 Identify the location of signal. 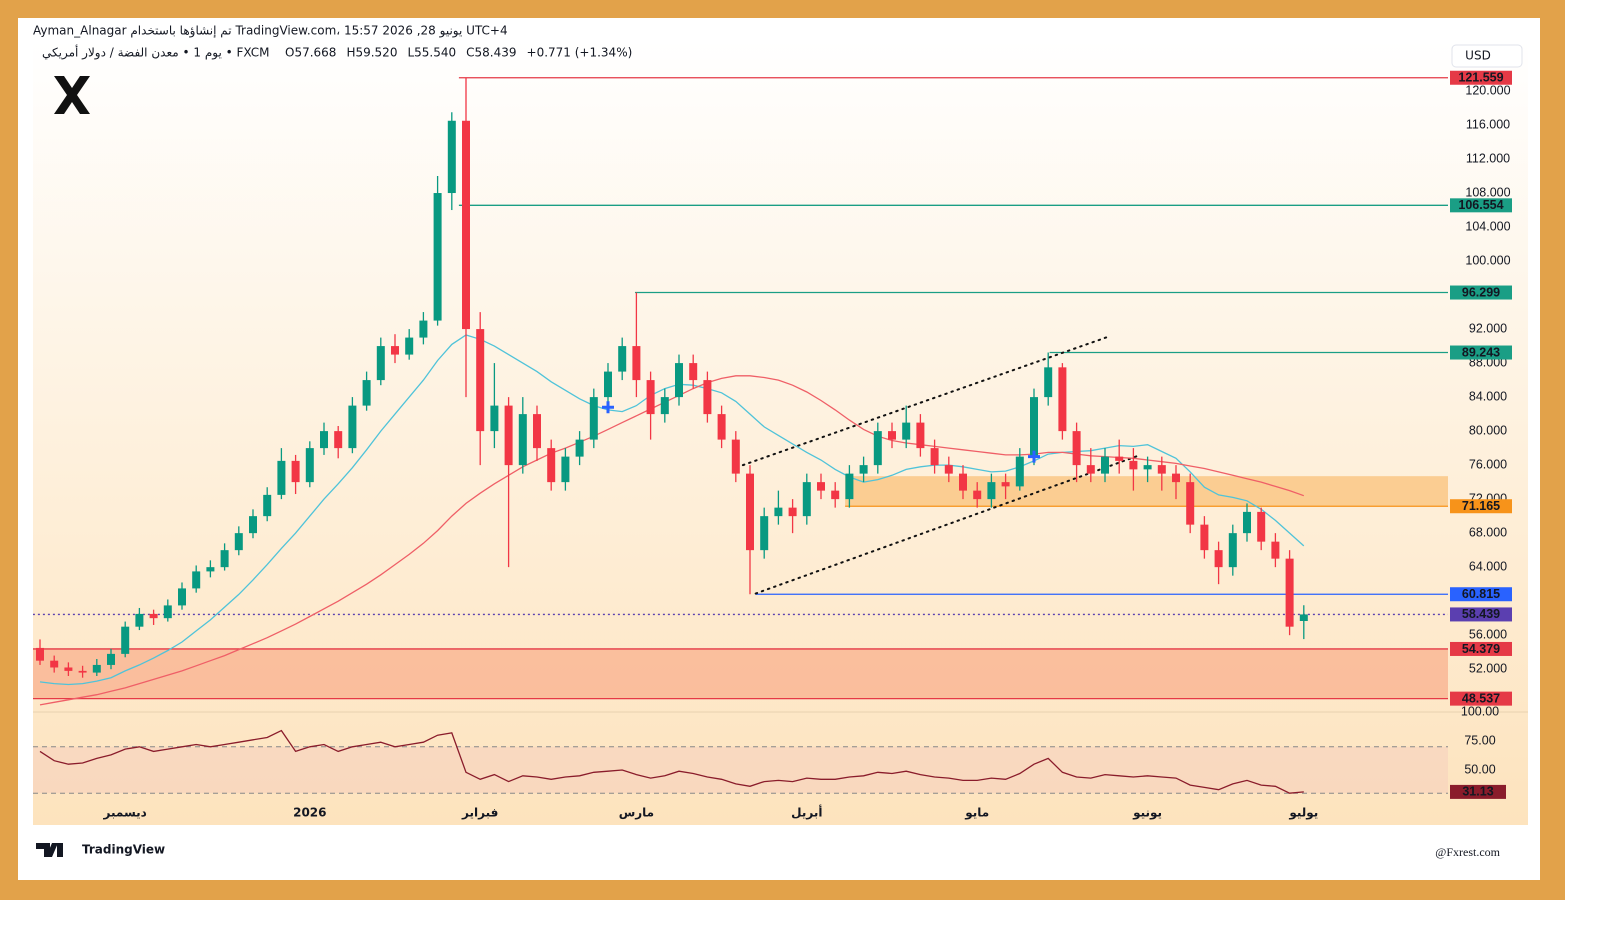
(608, 407).